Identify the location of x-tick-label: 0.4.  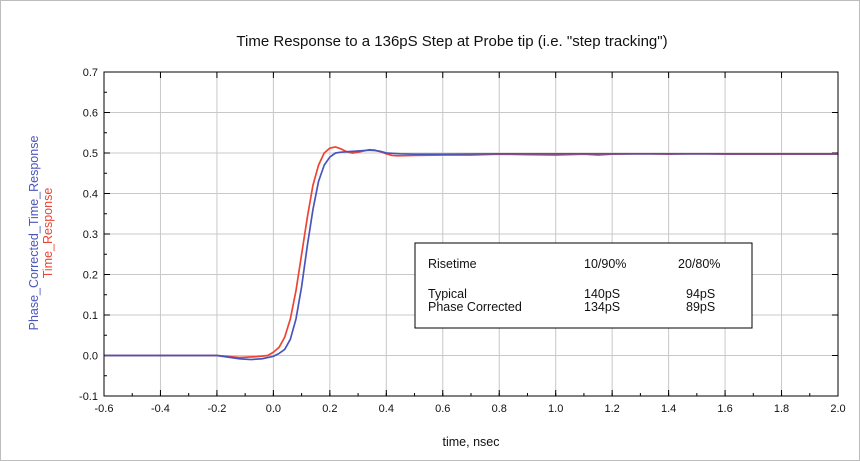
(386, 409).